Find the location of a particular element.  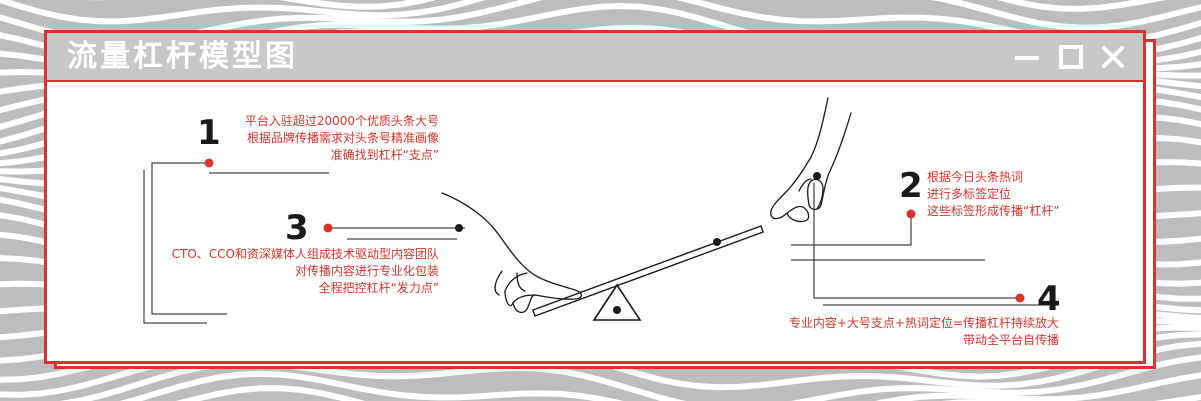

annotation-1-line-2: 根据品牌传播需求对头条号精准画像 is located at coordinates (342, 138).